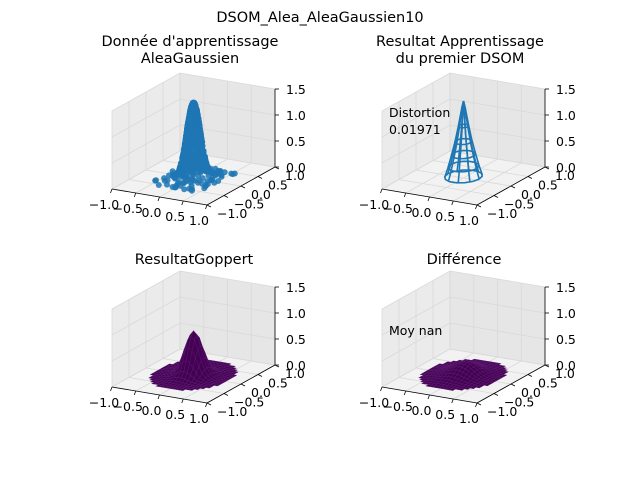  What do you see at coordinates (296, 141) in the screenshot?
I see `z-tick-label: 0.5` at bounding box center [296, 141].